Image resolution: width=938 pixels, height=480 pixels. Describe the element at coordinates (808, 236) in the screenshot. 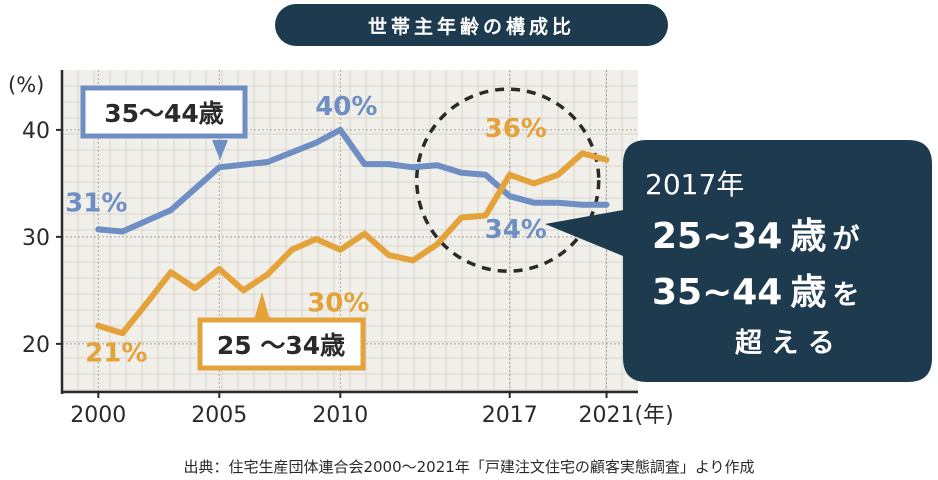

I see `callout-line2-sai: 歳` at that location.